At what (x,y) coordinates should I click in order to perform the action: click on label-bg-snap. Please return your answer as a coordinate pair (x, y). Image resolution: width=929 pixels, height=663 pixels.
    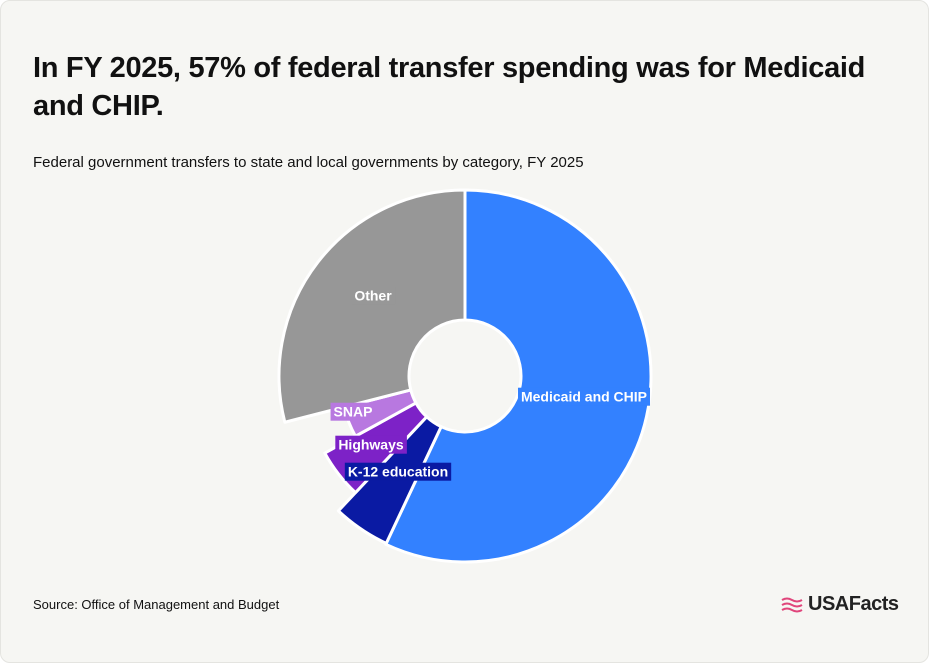
    Looking at the image, I should click on (353, 411).